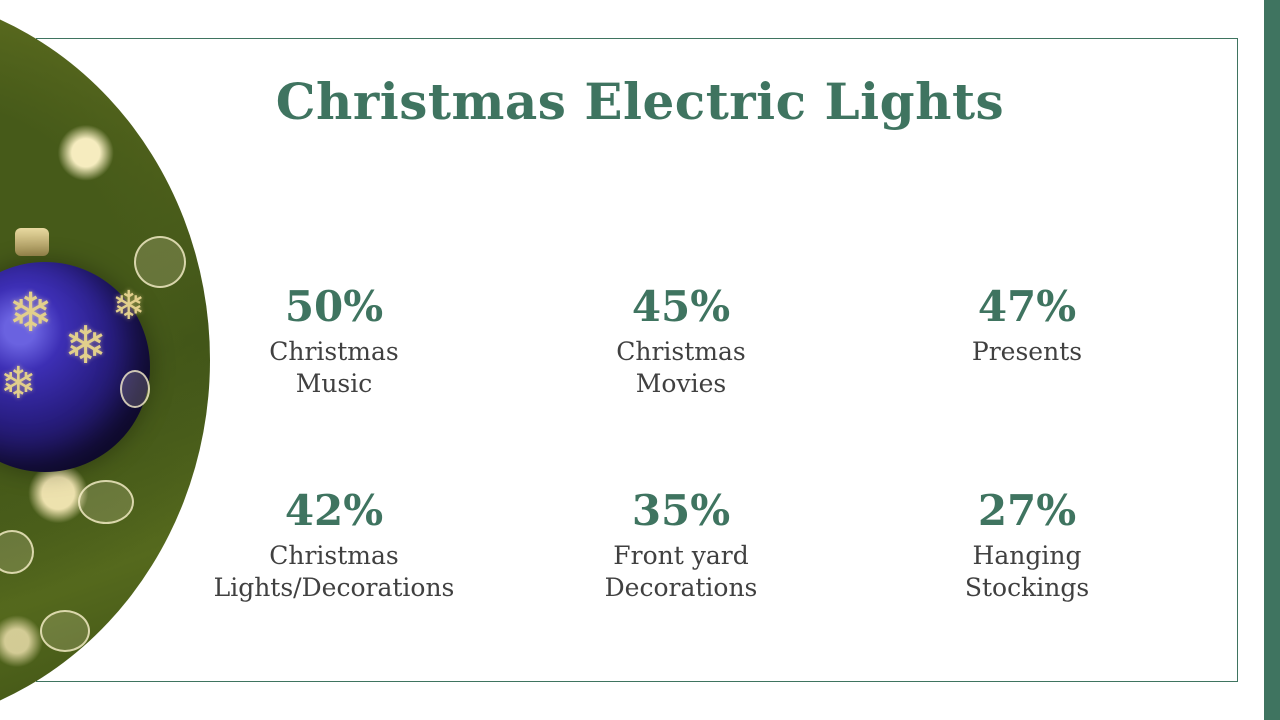 This screenshot has height=720, width=1280. Describe the element at coordinates (1027, 510) in the screenshot. I see `stat-value: 27%` at that location.